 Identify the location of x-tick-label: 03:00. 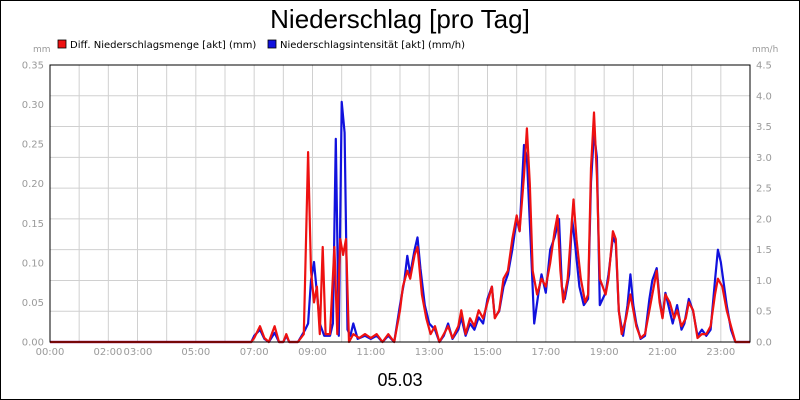
(138, 352).